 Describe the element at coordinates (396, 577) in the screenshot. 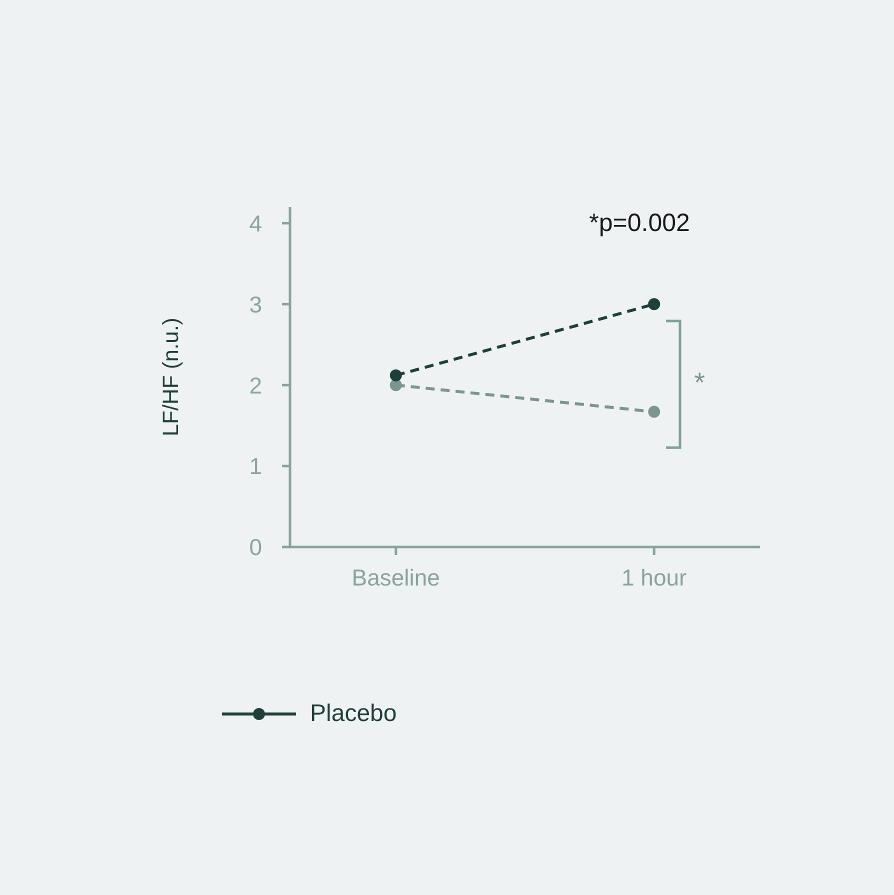

I see `x-tick-label: Baseline` at that location.